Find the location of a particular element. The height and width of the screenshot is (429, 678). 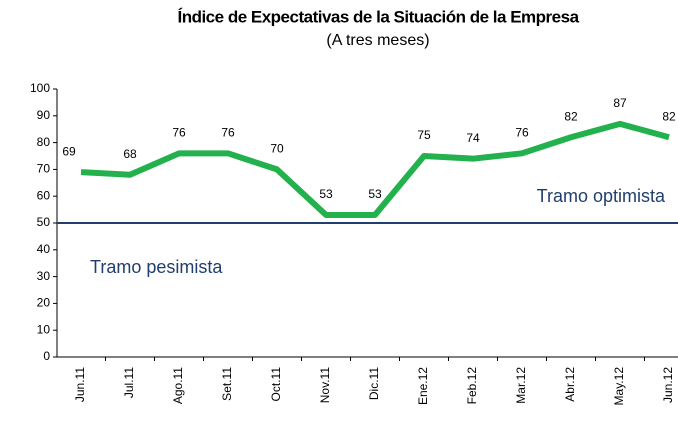

data-label: 87 is located at coordinates (620, 103).